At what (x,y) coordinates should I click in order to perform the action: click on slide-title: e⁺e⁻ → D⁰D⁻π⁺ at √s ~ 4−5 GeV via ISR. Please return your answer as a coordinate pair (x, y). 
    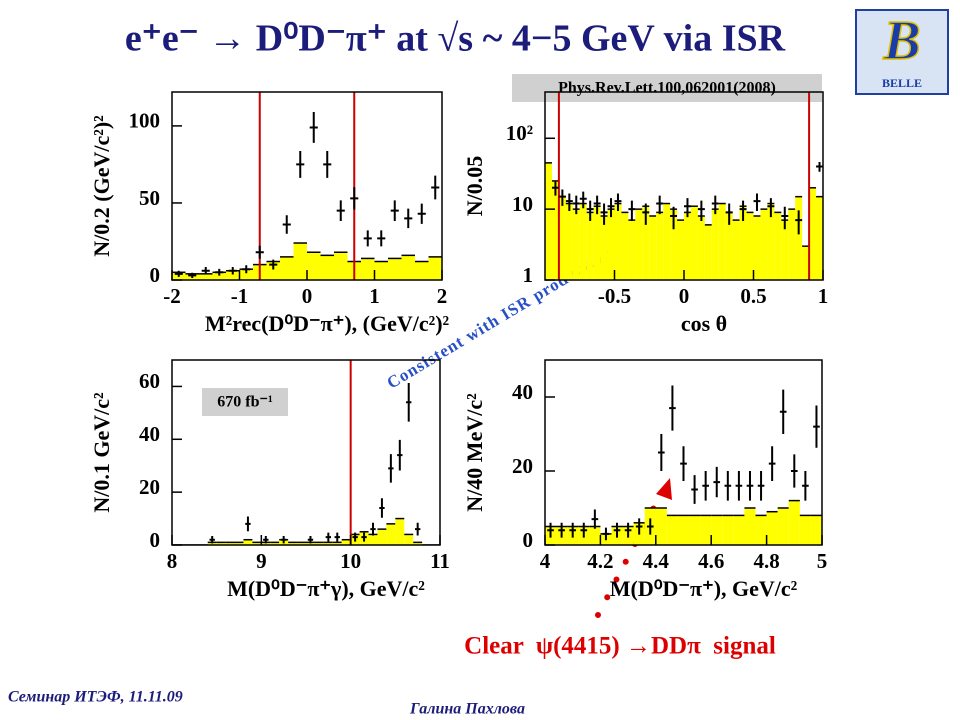
    Looking at the image, I should click on (455, 39).